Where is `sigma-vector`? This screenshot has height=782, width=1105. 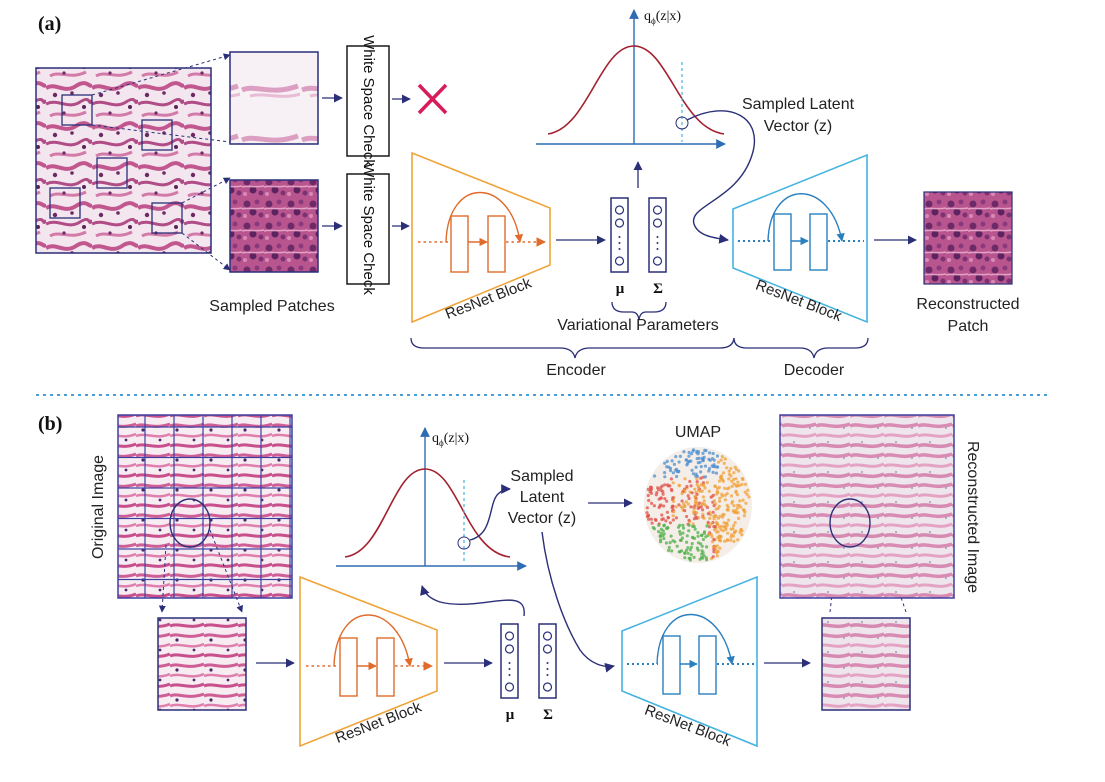 sigma-vector is located at coordinates (657, 235).